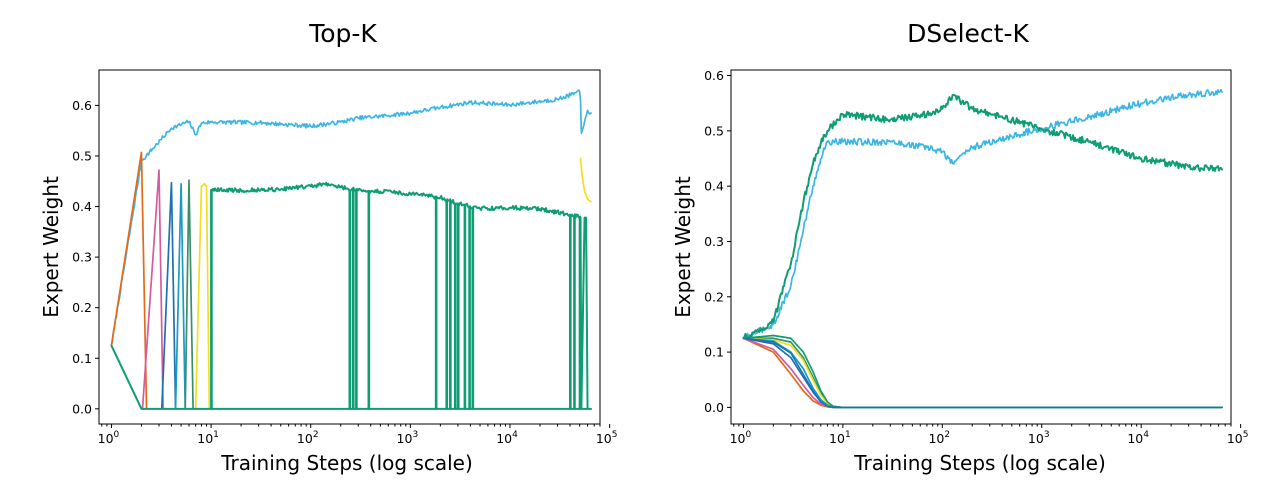  What do you see at coordinates (342, 33) in the screenshot?
I see `chart-title: Top-K` at bounding box center [342, 33].